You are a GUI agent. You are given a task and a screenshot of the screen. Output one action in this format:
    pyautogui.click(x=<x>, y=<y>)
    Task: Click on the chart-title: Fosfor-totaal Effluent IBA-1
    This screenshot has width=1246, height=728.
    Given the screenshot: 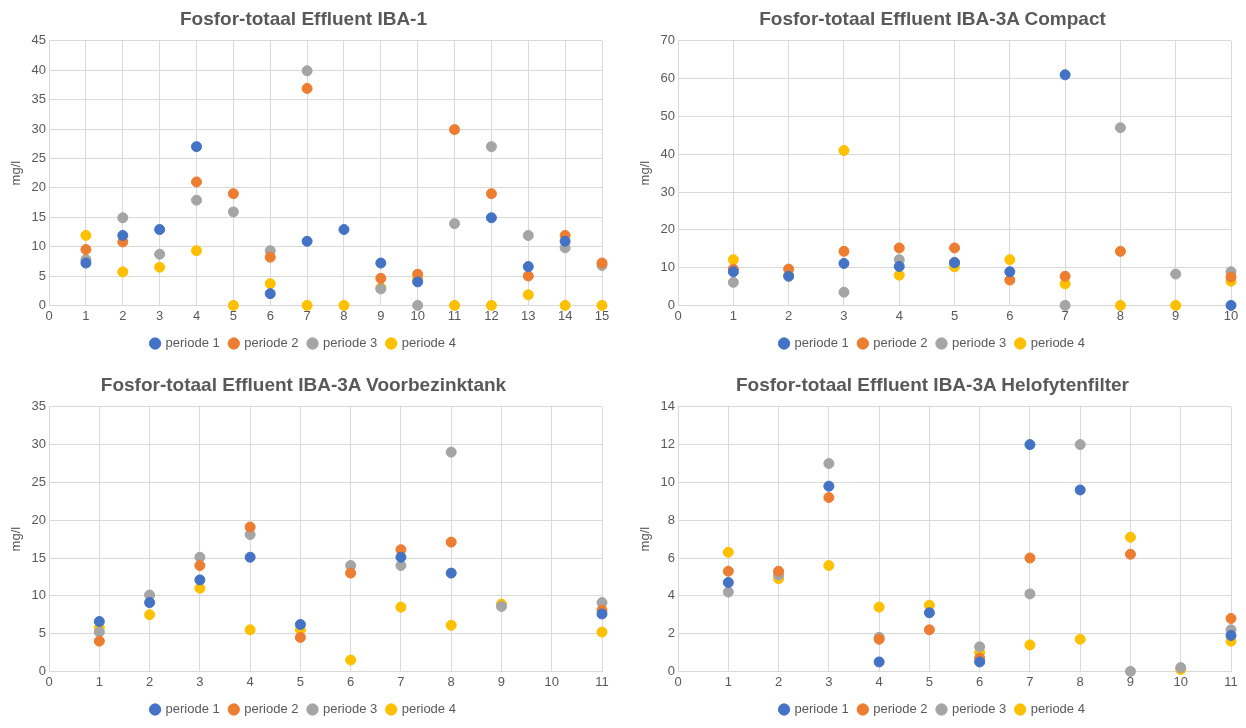 What is the action you would take?
    pyautogui.click(x=304, y=18)
    